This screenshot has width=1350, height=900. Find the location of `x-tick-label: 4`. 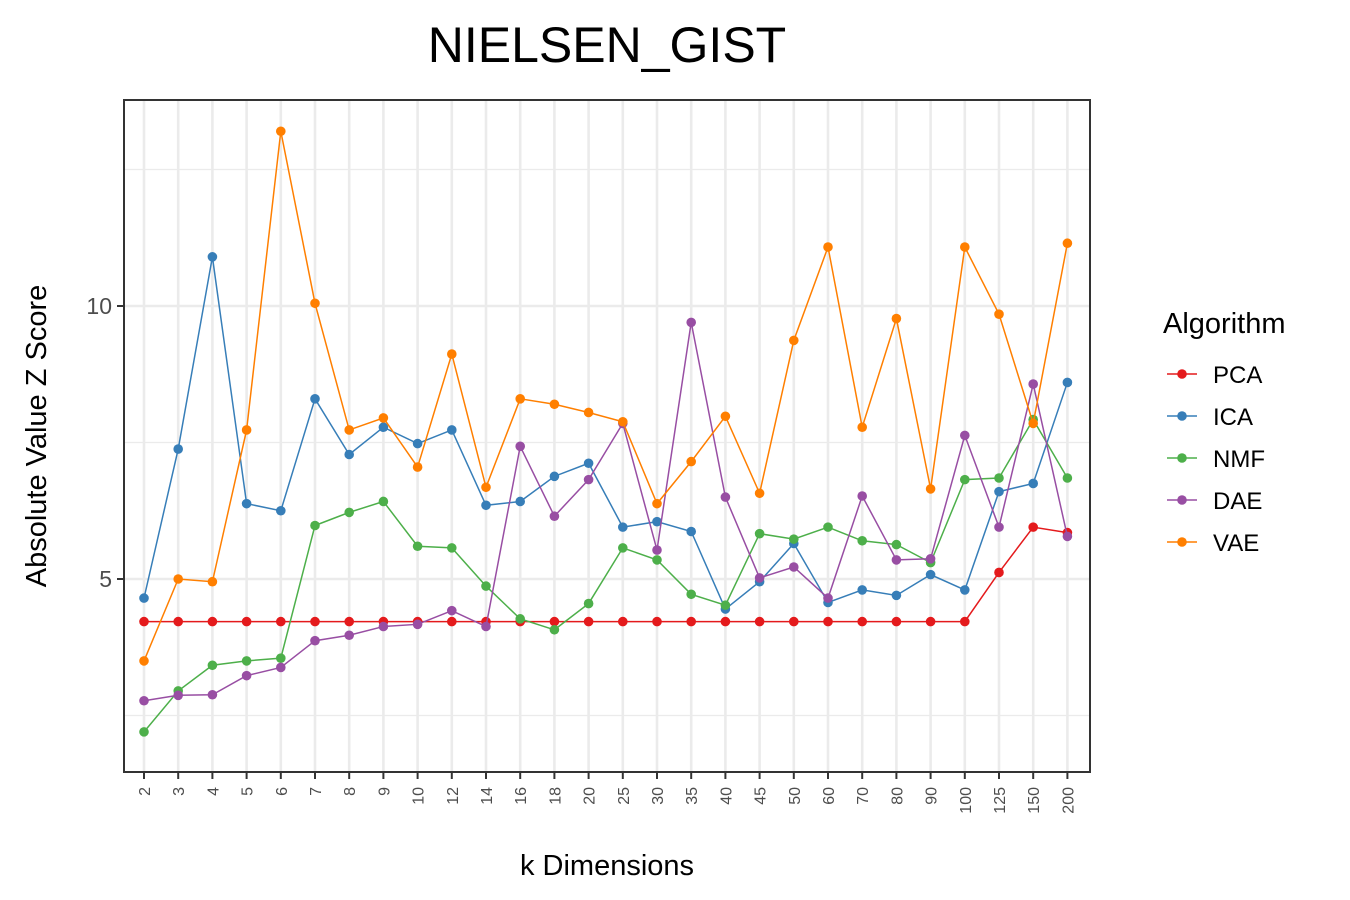

x-tick-label: 4 is located at coordinates (213, 791).